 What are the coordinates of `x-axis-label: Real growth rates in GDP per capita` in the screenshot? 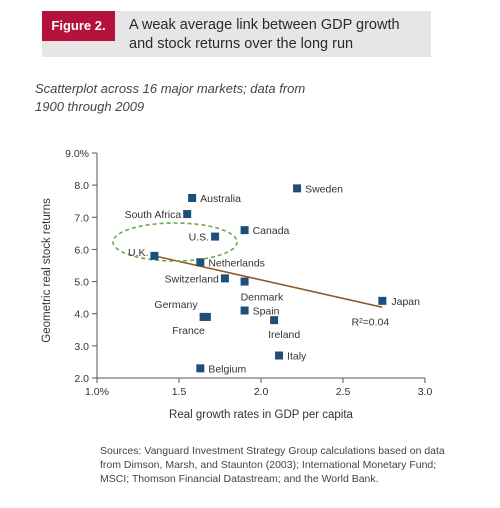 It's located at (261, 415).